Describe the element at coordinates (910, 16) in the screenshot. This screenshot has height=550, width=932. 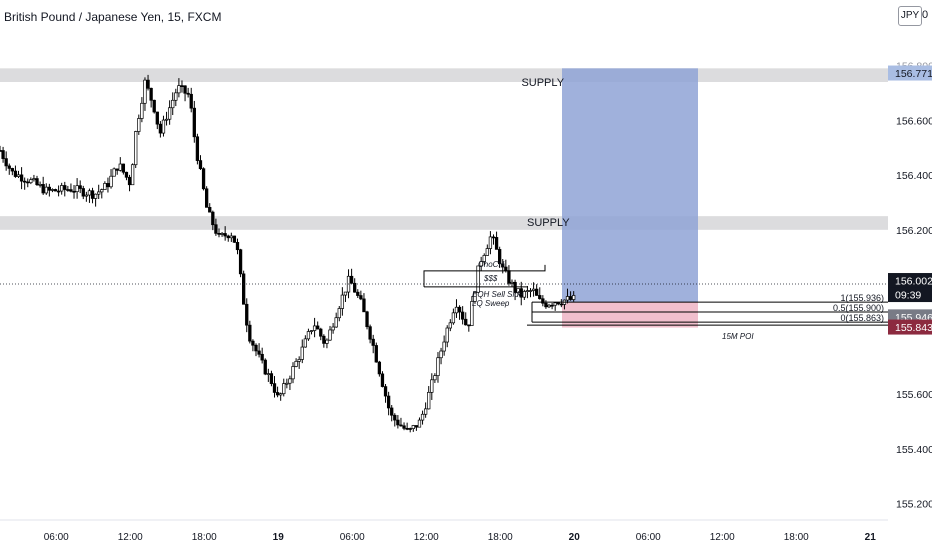
I see `currency-button: JPY` at that location.